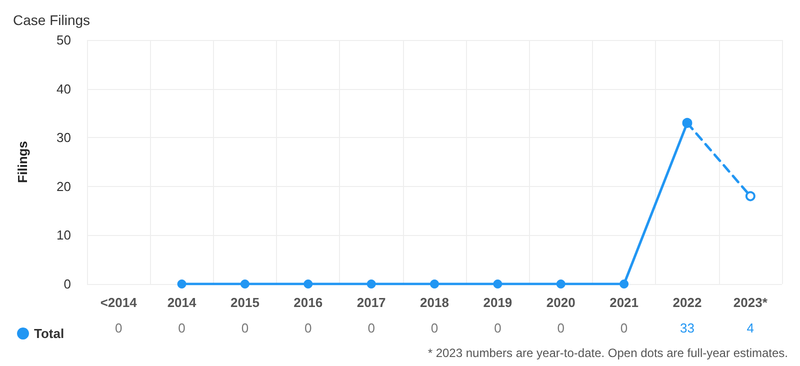 Image resolution: width=800 pixels, height=366 pixels. What do you see at coordinates (51, 20) in the screenshot?
I see `chart-title: Case Filings` at bounding box center [51, 20].